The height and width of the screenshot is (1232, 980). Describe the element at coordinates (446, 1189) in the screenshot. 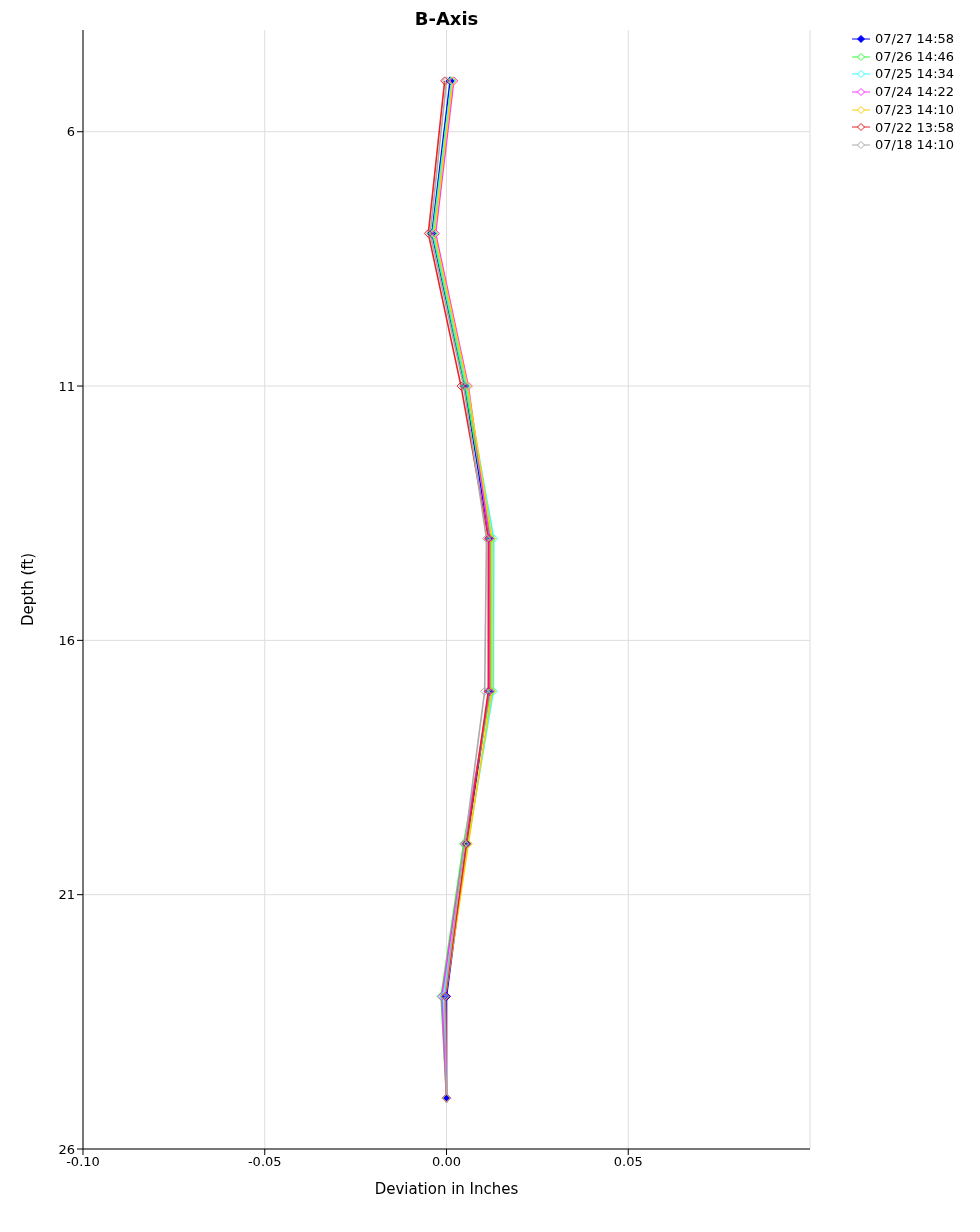

I see `x-axis-title: Deviation in Inches` at that location.